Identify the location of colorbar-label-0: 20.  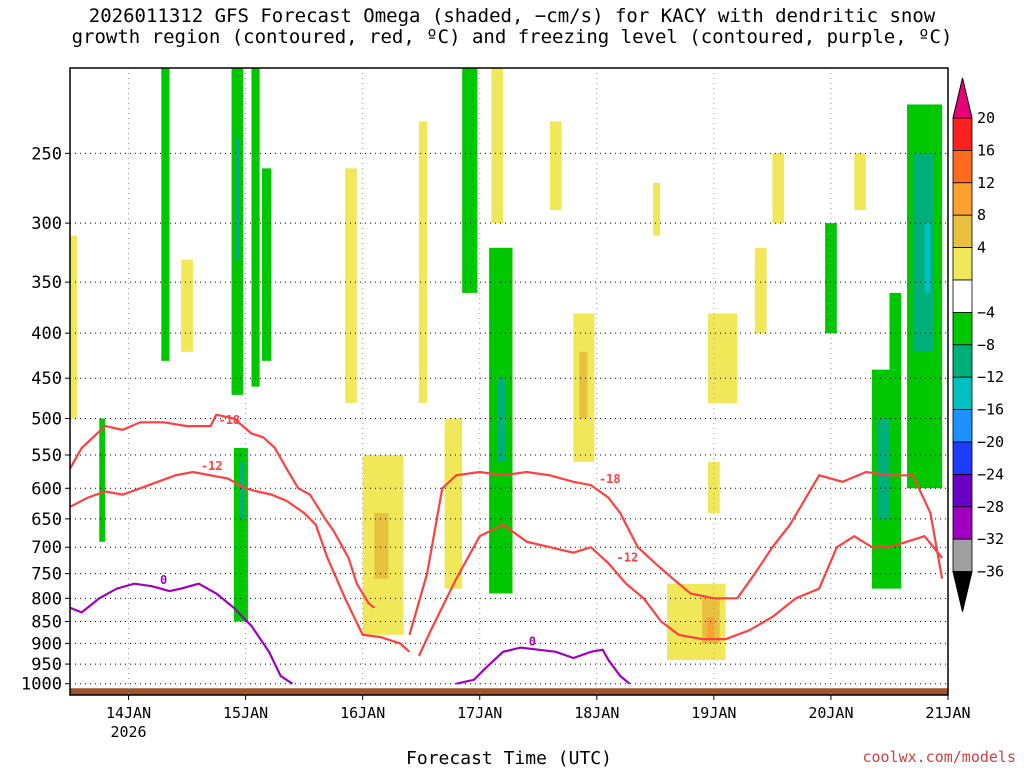
(986, 118).